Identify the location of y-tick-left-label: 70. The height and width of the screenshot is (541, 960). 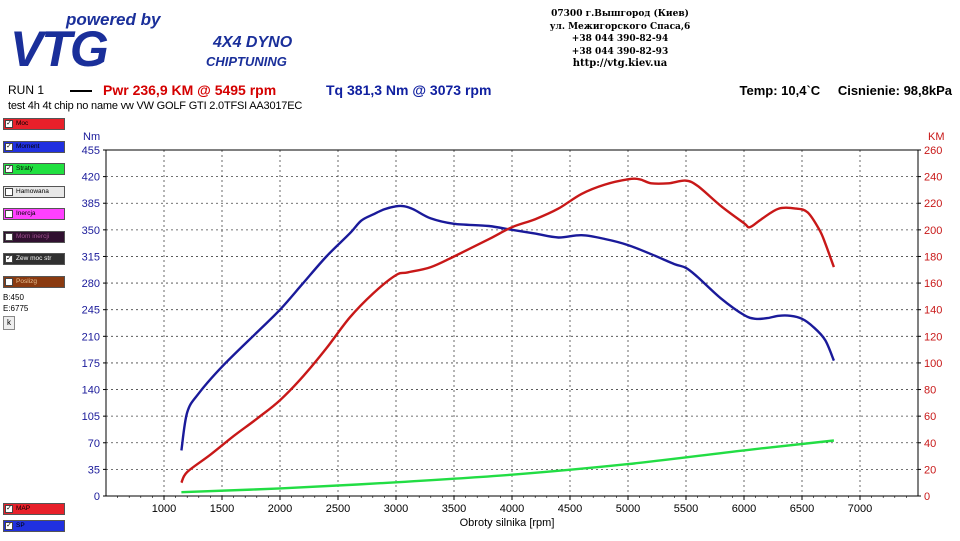
(94, 444).